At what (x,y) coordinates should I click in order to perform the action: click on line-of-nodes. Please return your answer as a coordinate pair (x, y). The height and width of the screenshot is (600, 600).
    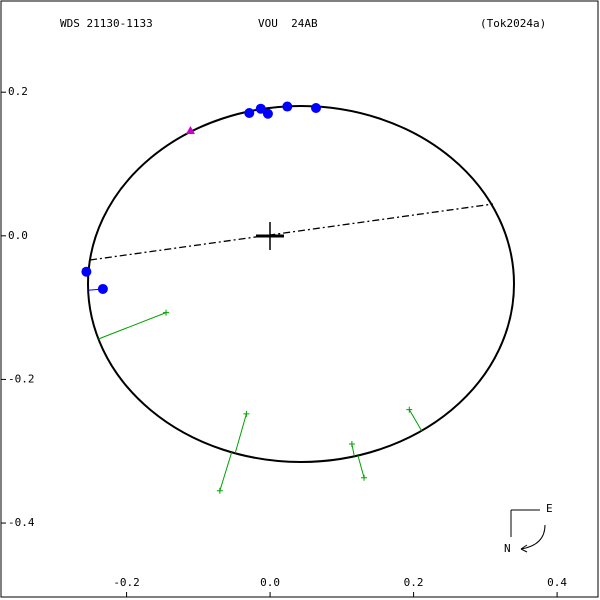
    Looking at the image, I should click on (291, 232).